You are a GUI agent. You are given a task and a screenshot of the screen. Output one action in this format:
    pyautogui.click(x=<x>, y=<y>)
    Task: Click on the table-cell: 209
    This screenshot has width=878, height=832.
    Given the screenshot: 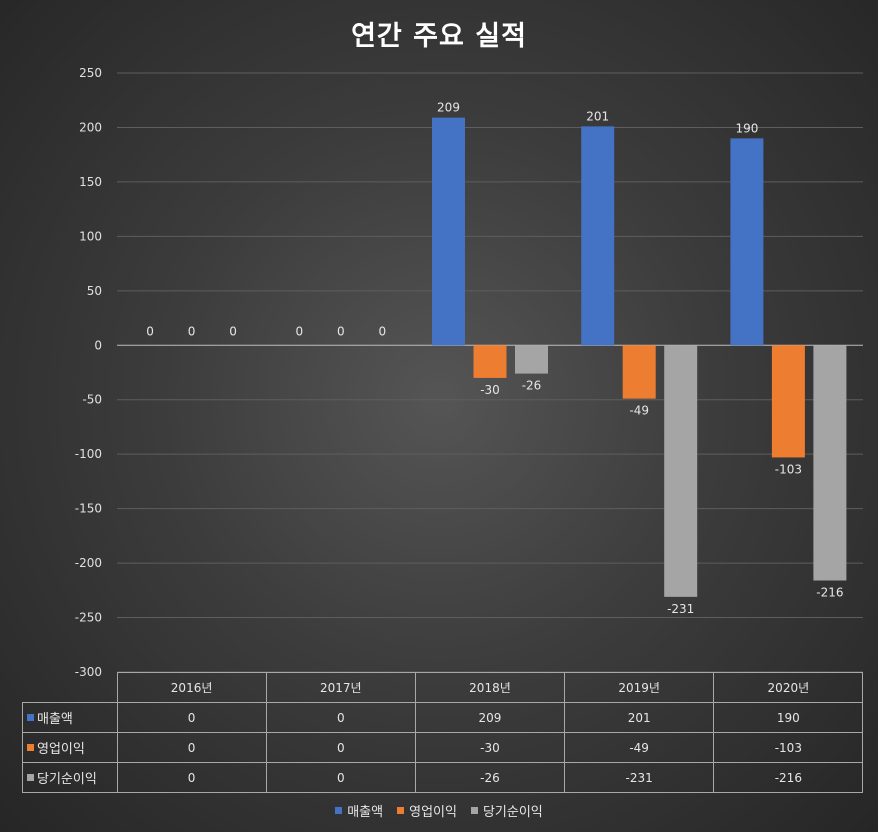 What is the action you would take?
    pyautogui.click(x=490, y=717)
    